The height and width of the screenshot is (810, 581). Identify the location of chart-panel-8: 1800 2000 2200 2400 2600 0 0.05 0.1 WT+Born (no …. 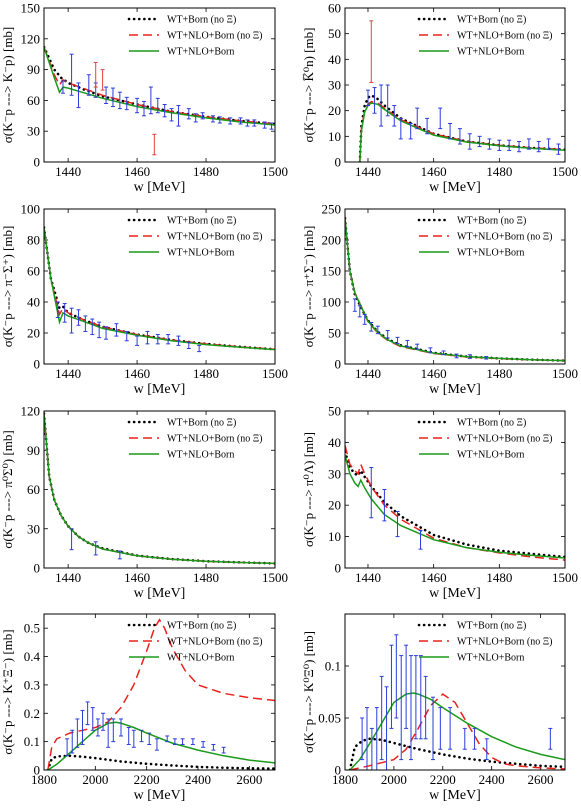
(433, 708).